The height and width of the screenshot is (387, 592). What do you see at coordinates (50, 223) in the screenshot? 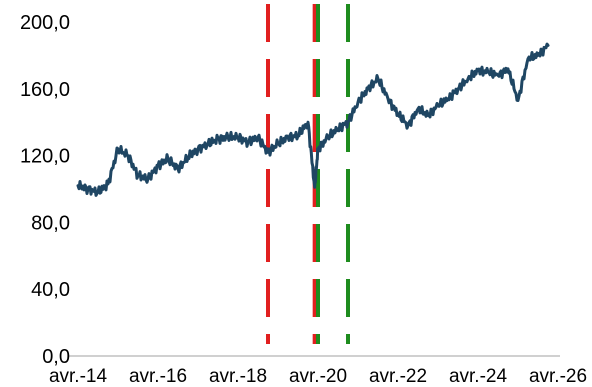
I see `y-tick-label: 80,0` at bounding box center [50, 223].